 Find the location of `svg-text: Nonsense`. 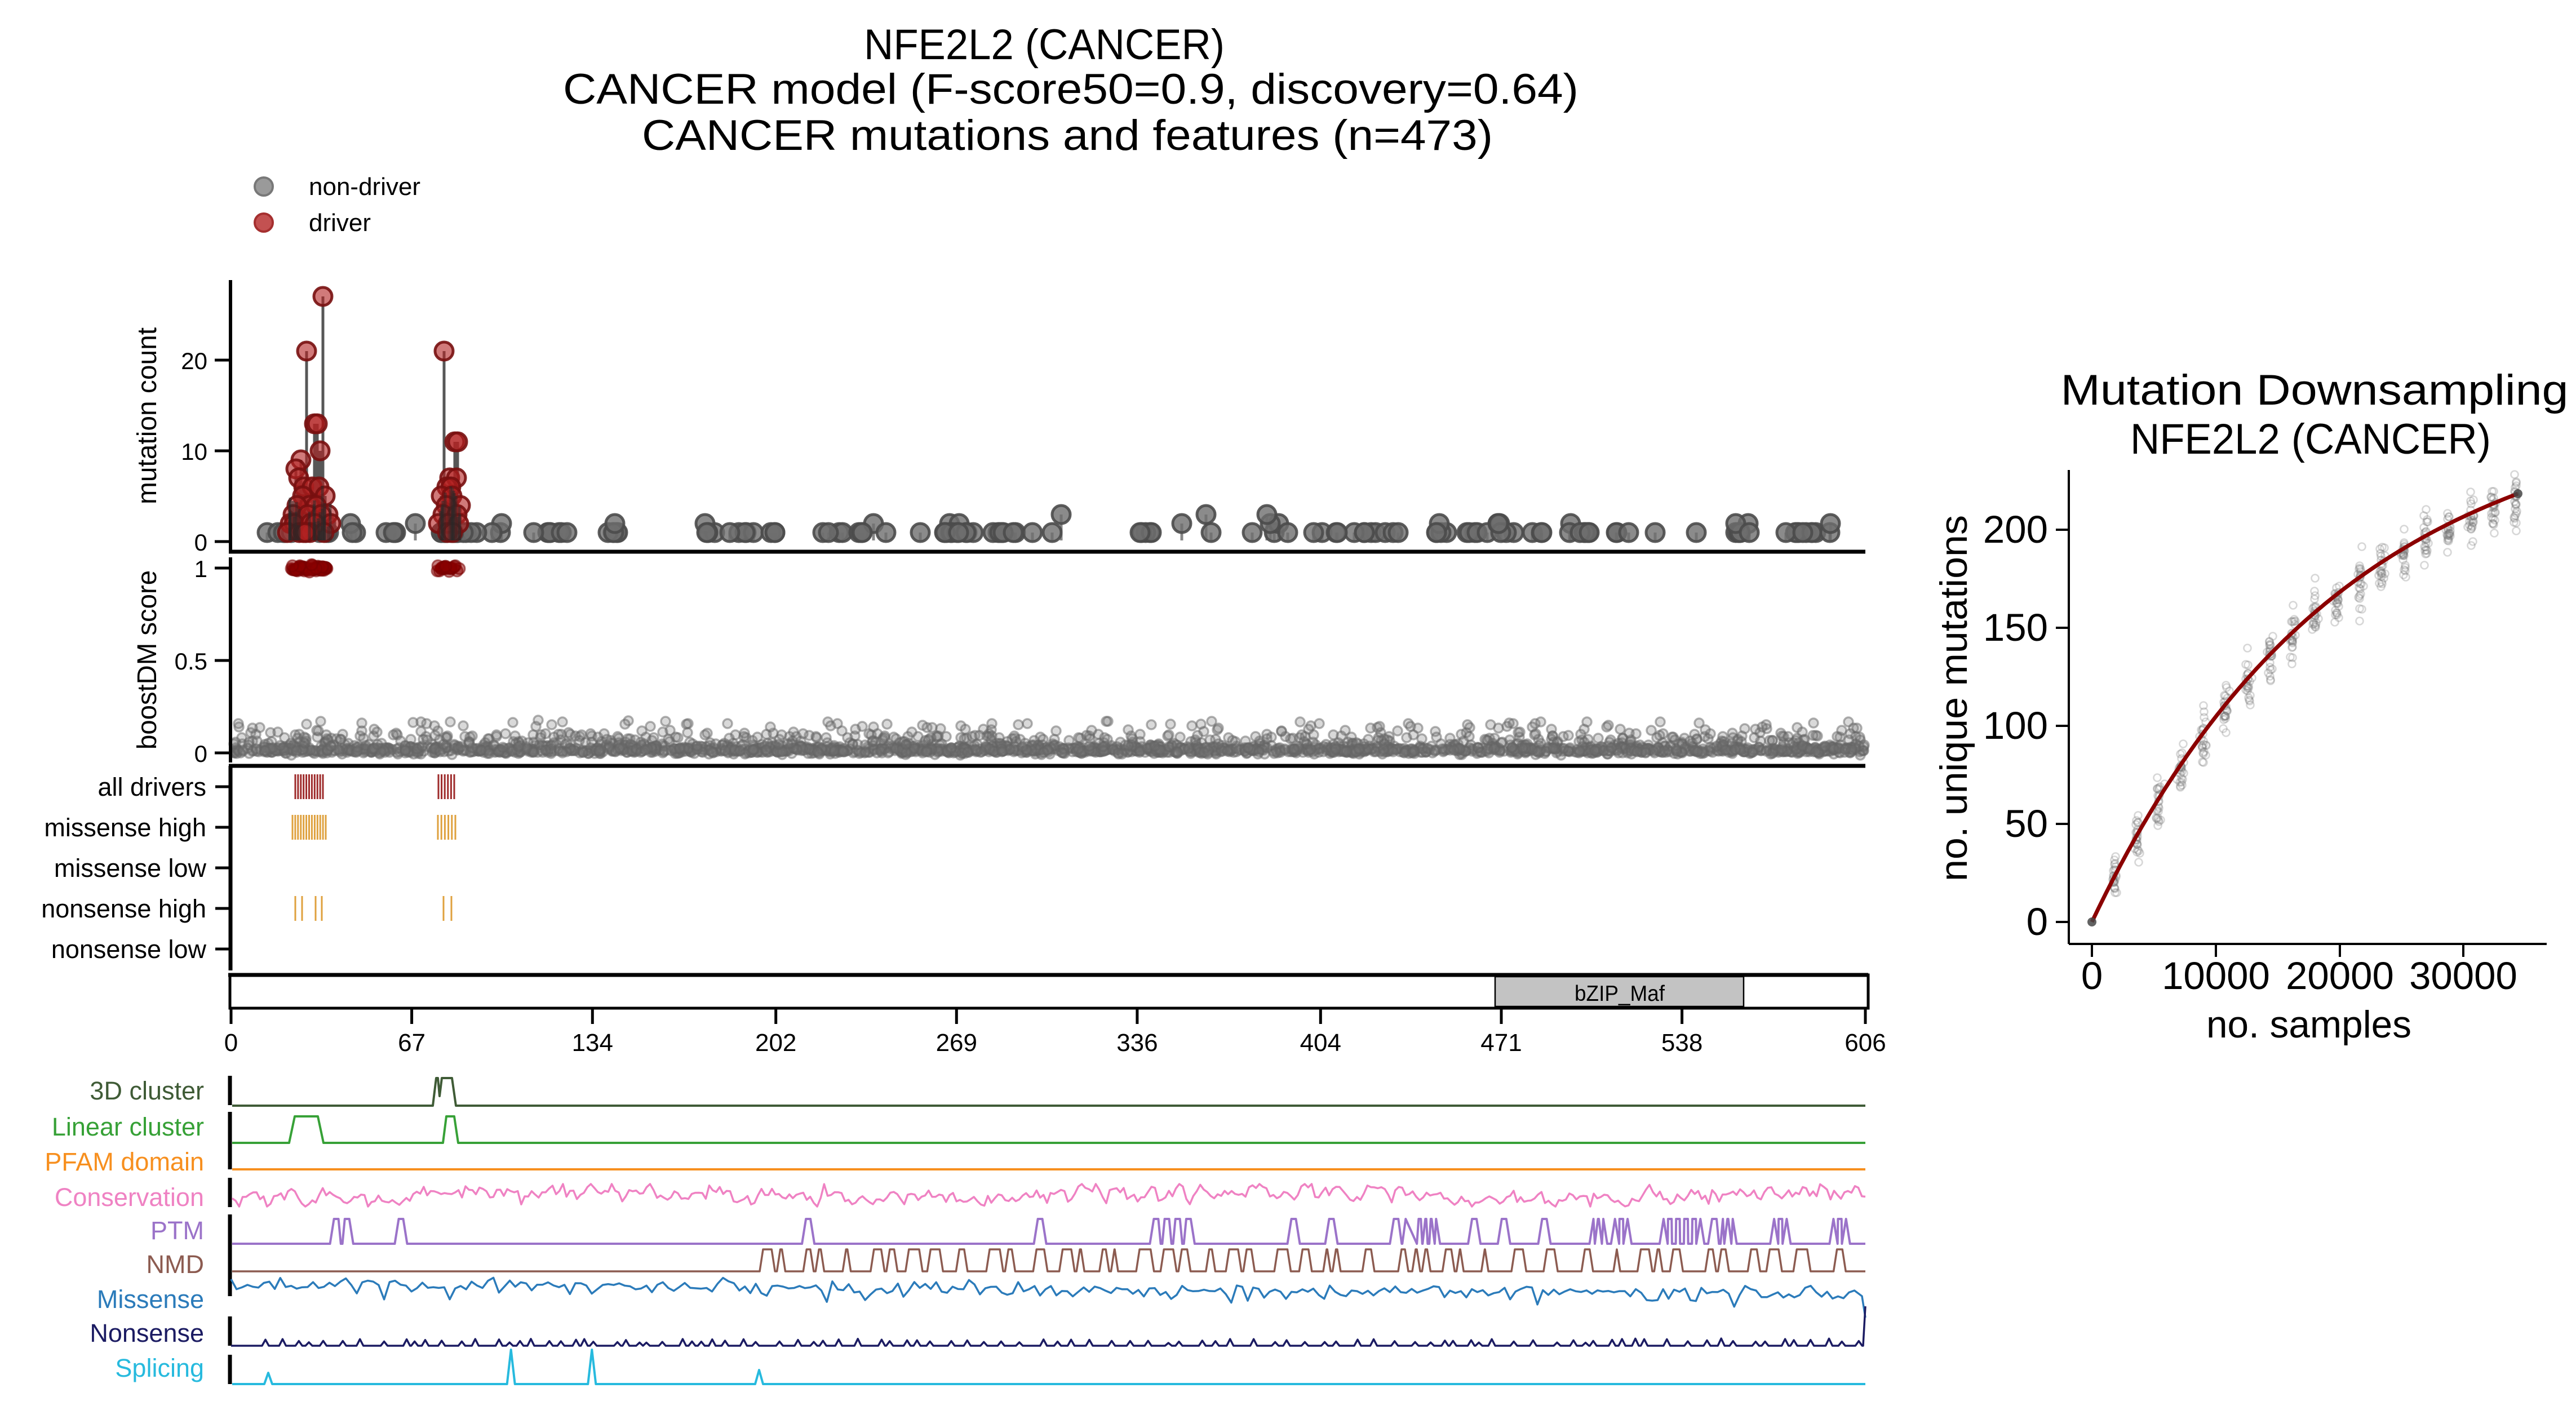

svg-text: Nonsense is located at coordinates (147, 1333).